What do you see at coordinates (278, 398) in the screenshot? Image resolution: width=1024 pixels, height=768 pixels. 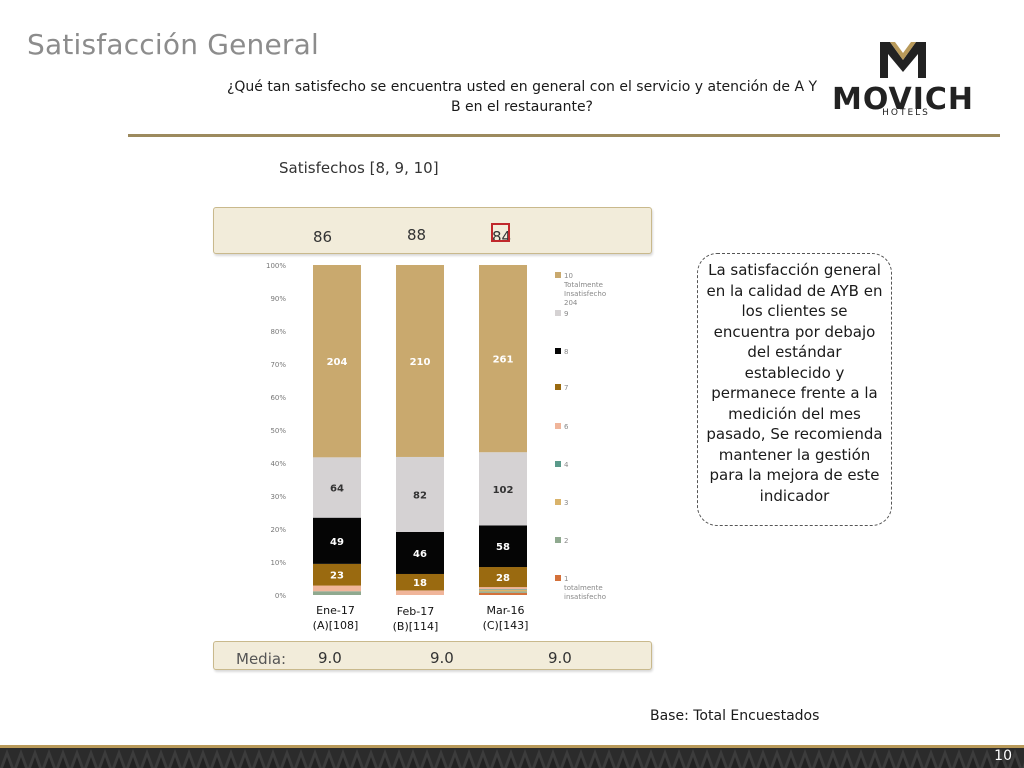 I see `y-tick-label: 60%` at bounding box center [278, 398].